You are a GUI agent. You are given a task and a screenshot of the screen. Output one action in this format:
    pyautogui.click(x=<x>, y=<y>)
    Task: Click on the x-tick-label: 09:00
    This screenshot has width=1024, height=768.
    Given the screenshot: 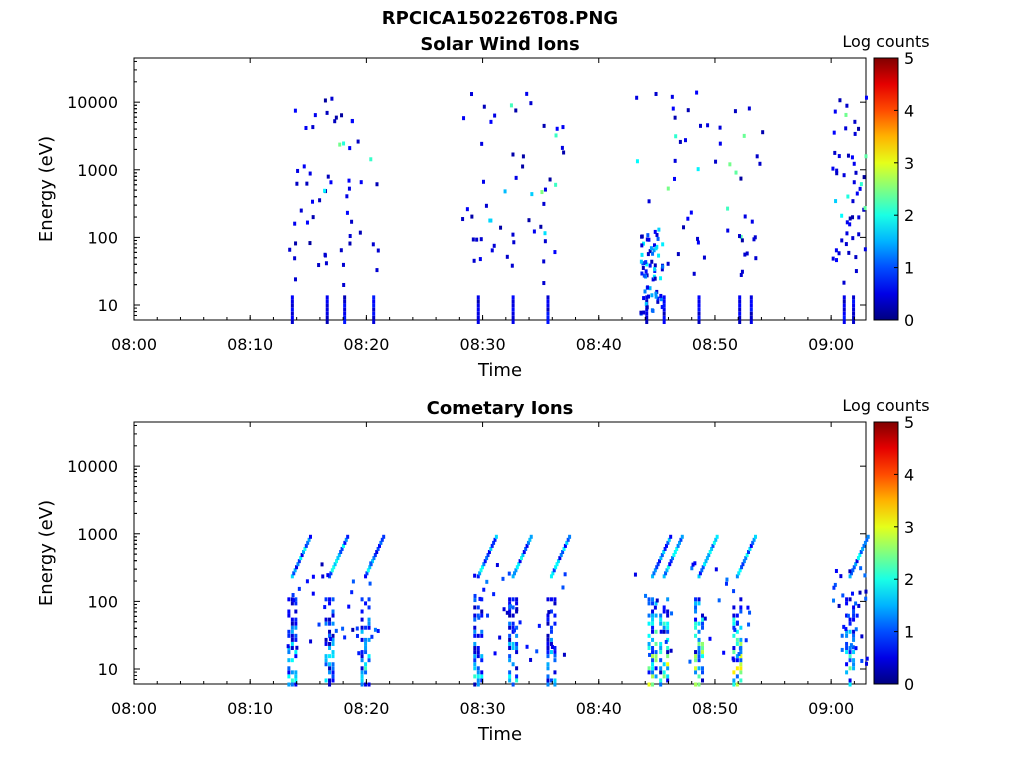 What is the action you would take?
    pyautogui.click(x=831, y=708)
    